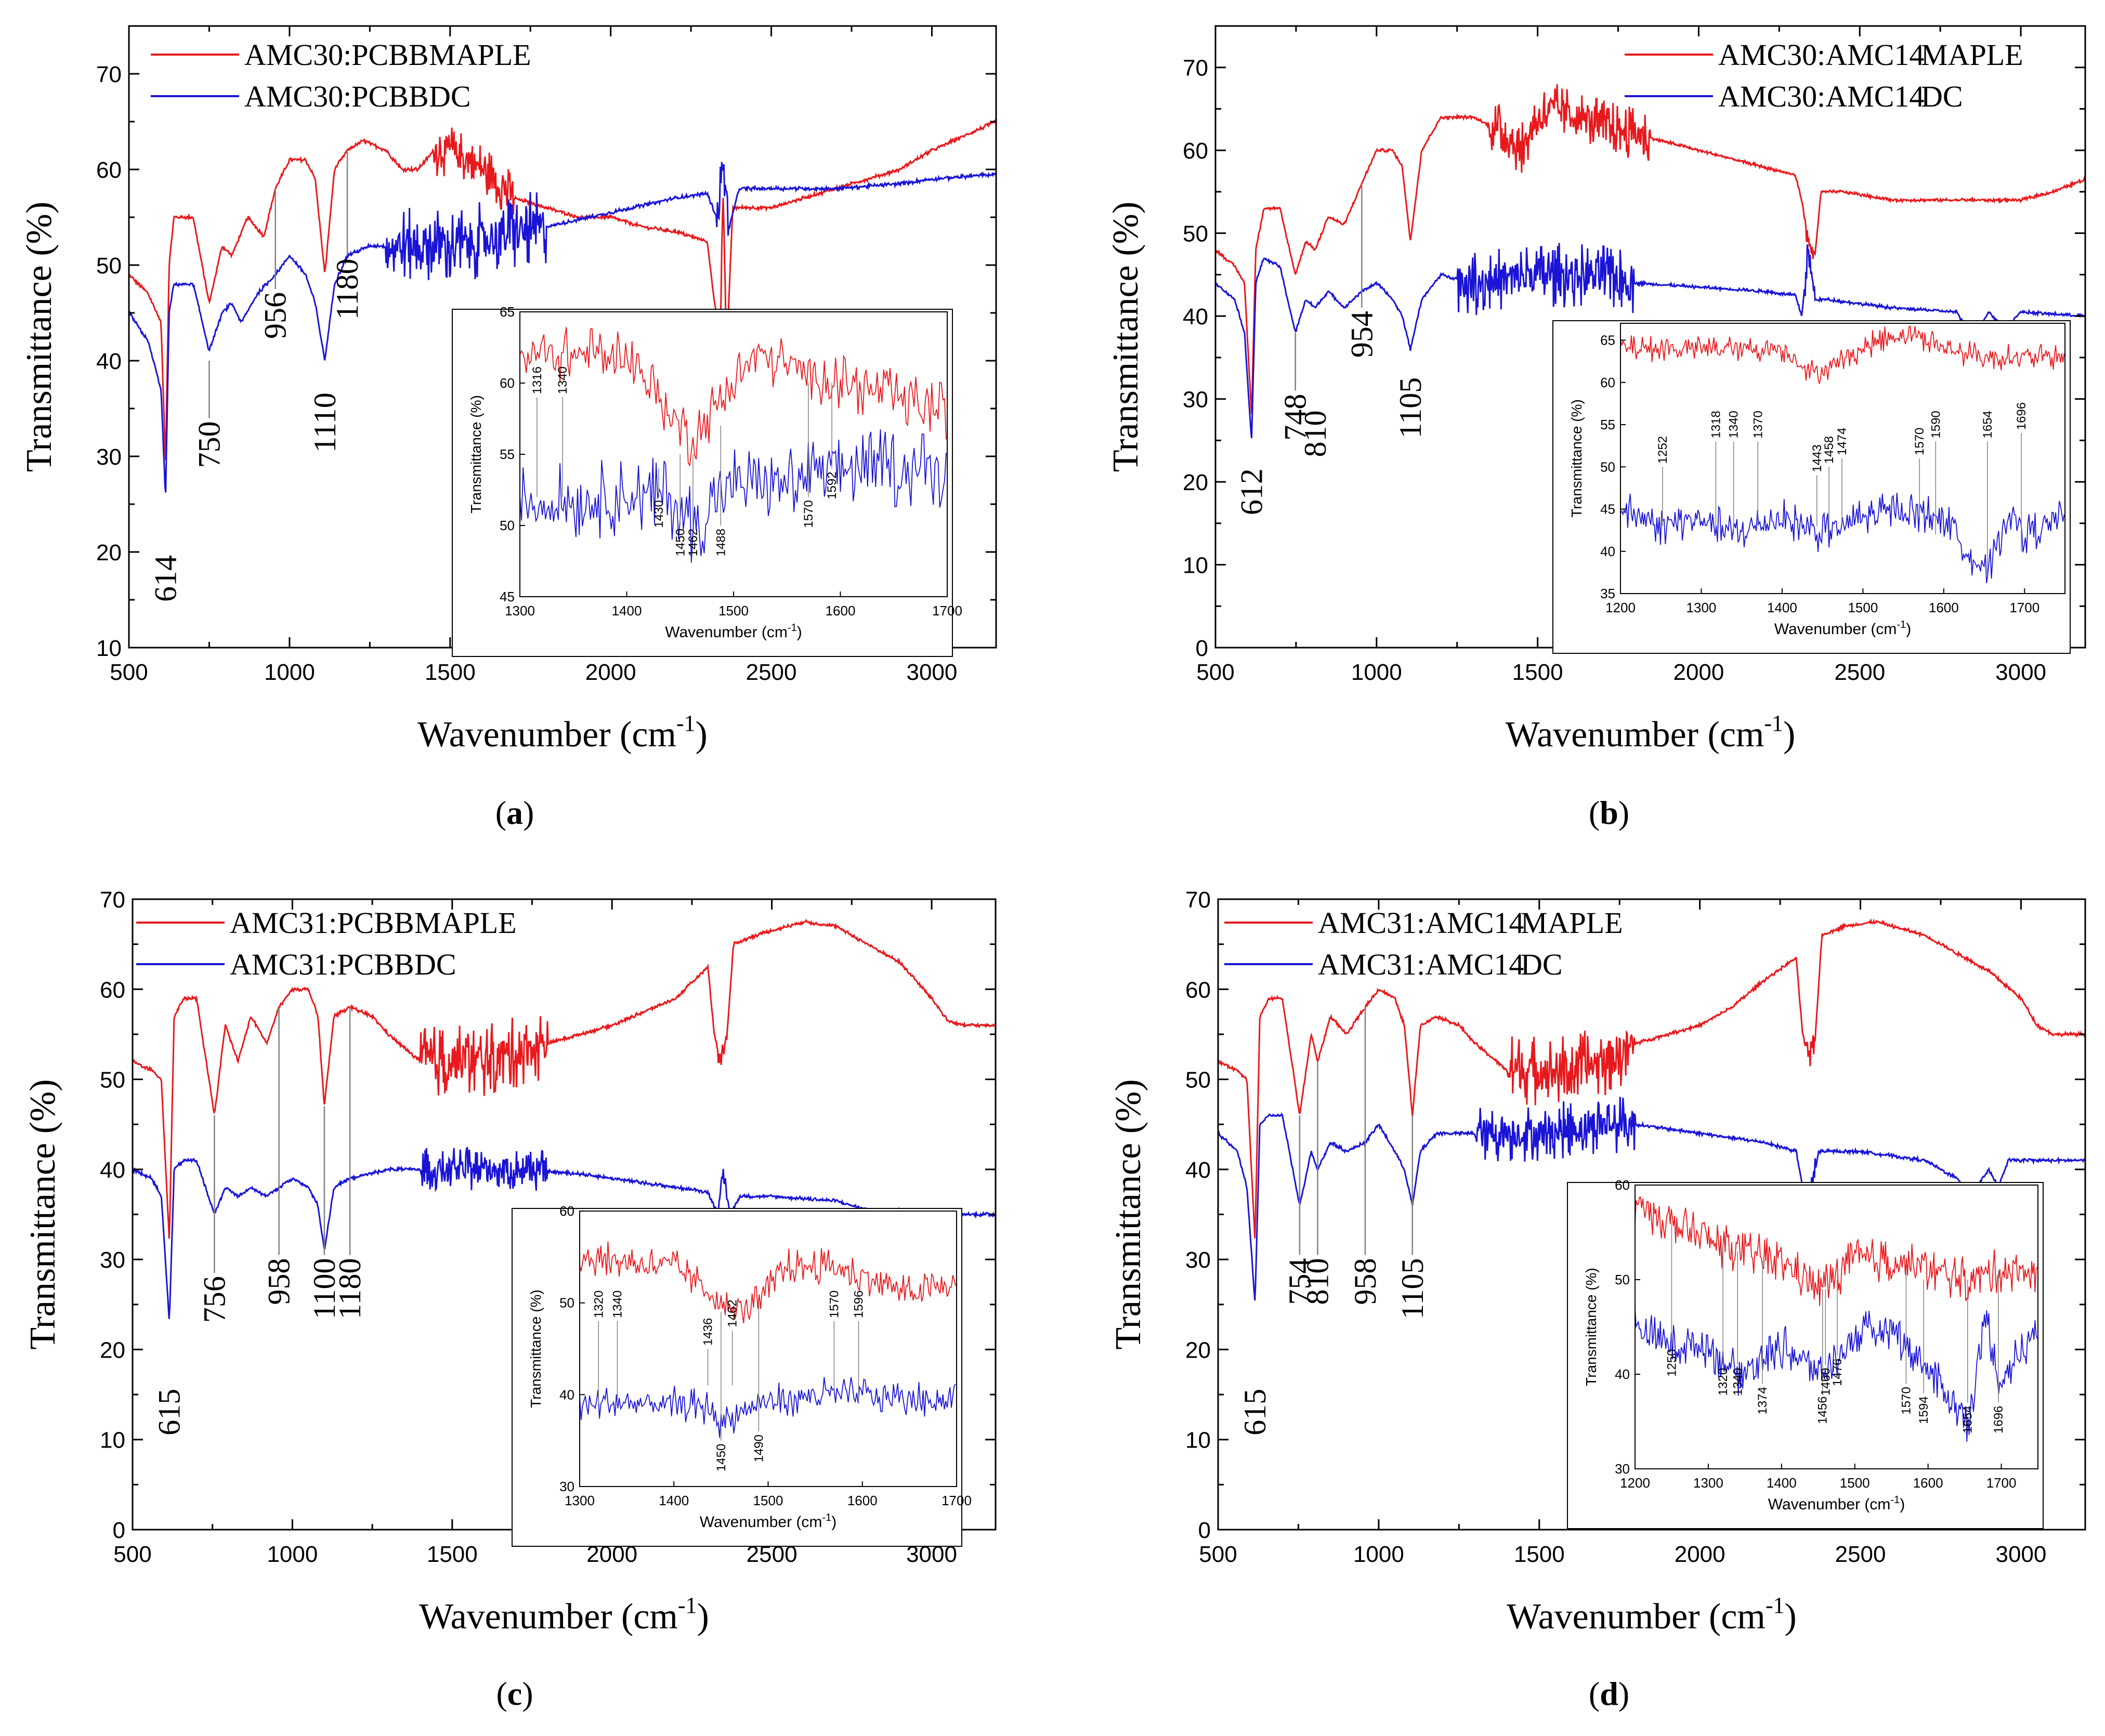 The width and height of the screenshot is (2105, 1736). I want to click on inset-background, so click(1806, 1355).